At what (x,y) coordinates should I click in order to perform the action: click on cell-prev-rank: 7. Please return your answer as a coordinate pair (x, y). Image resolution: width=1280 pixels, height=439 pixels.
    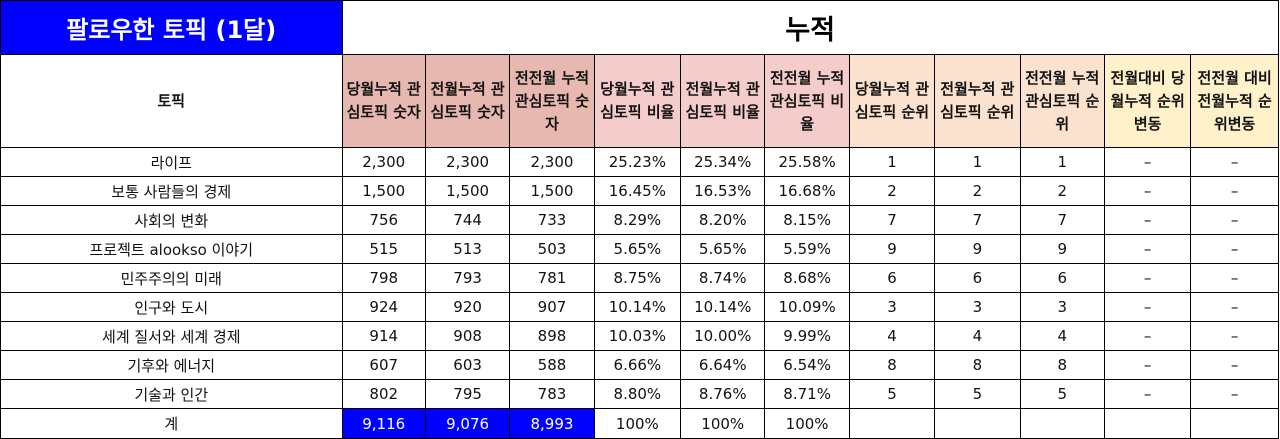
    Looking at the image, I should click on (977, 220).